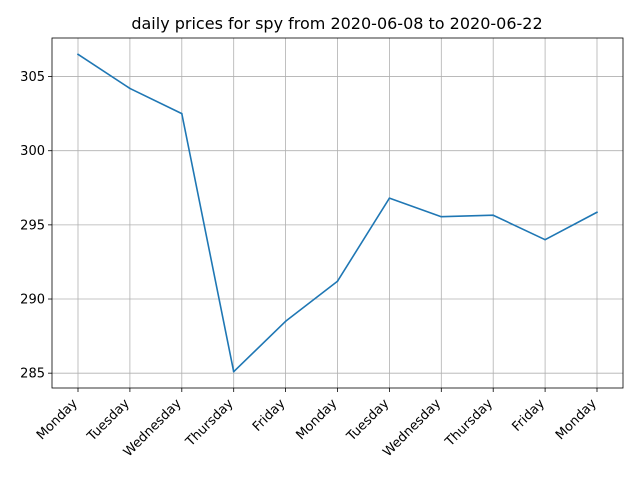 The height and width of the screenshot is (480, 640). I want to click on y-tick-label: 285, so click(32, 374).